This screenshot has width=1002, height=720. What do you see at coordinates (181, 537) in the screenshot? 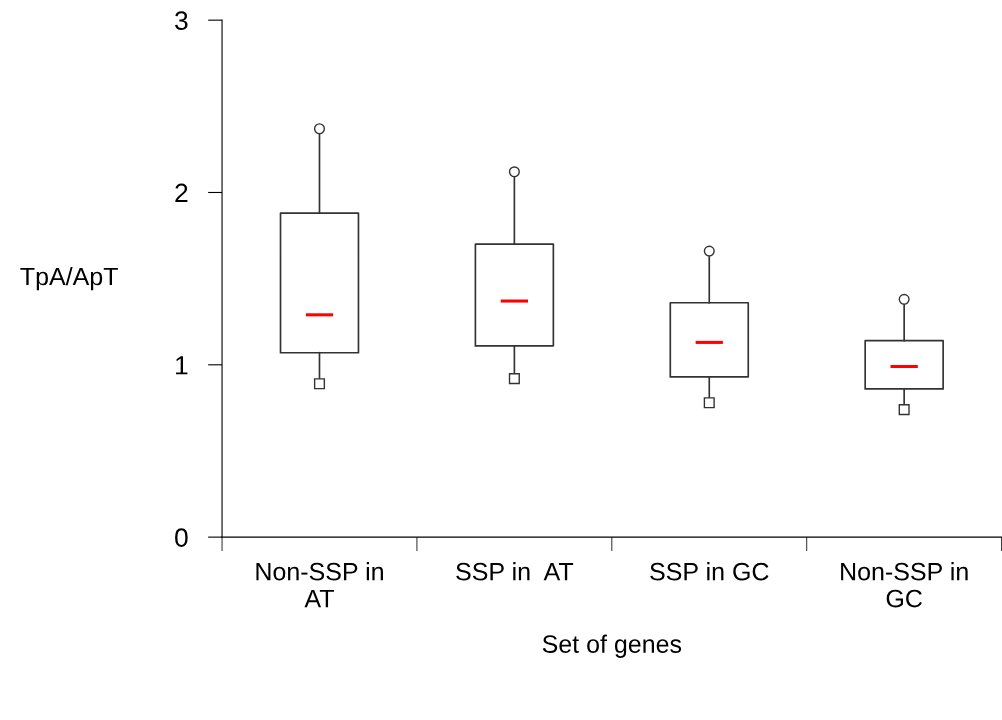
I see `y-tick-label: 0` at bounding box center [181, 537].